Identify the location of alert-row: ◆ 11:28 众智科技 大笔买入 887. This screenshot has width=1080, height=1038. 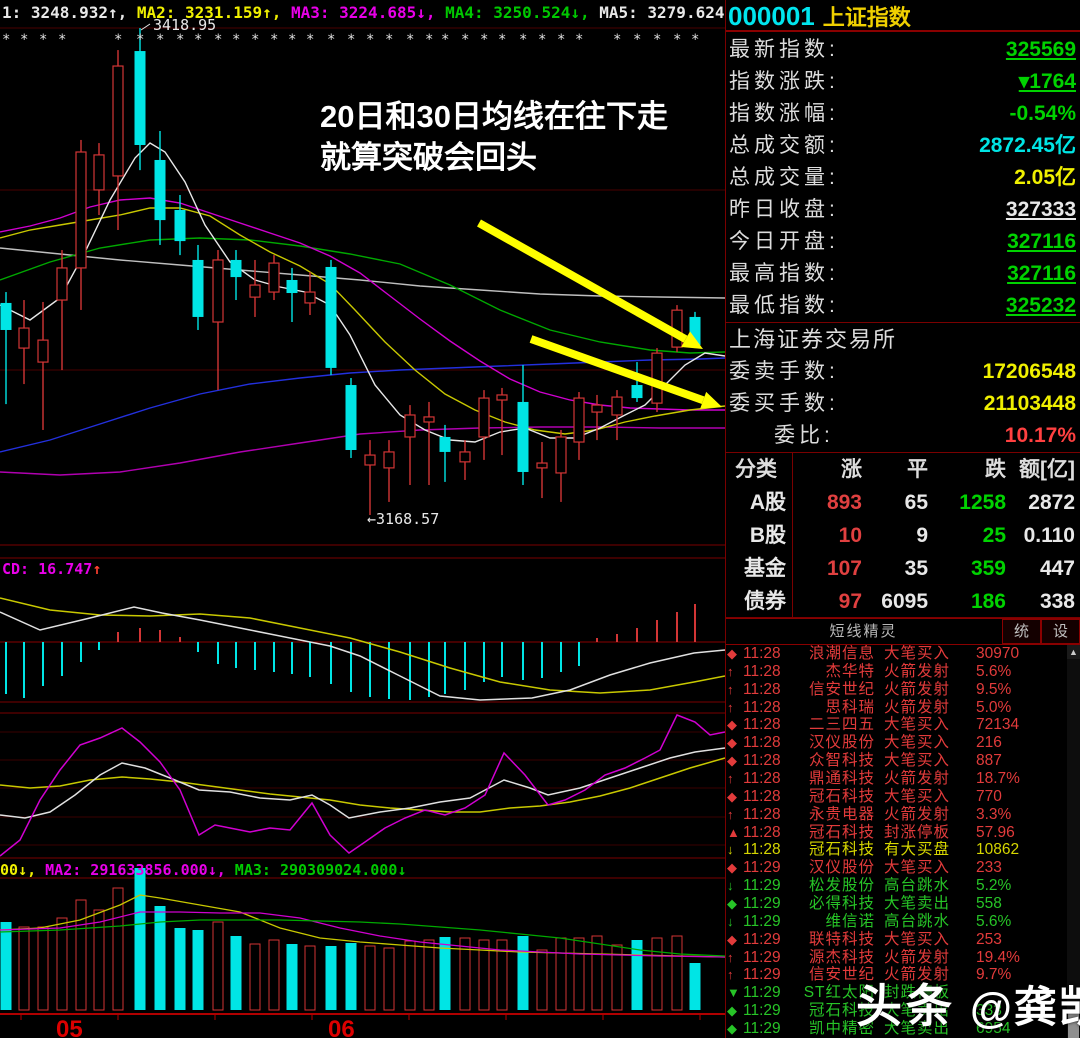
(897, 761).